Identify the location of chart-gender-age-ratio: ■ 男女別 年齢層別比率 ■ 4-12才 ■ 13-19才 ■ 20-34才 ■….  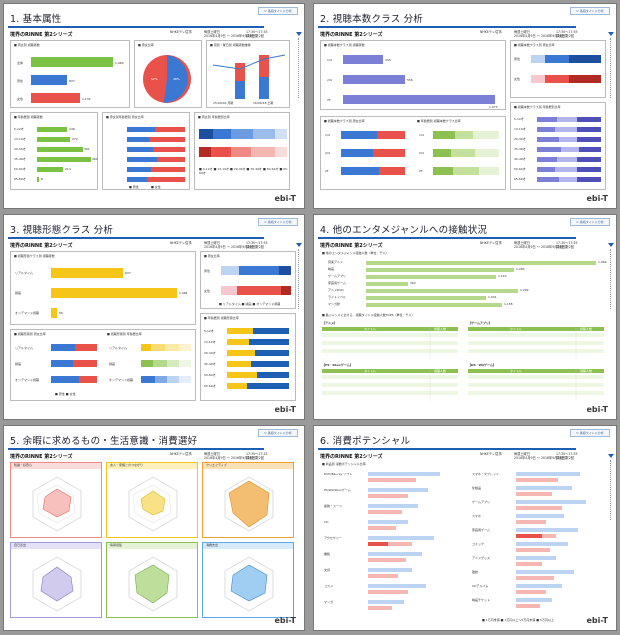
(242, 151).